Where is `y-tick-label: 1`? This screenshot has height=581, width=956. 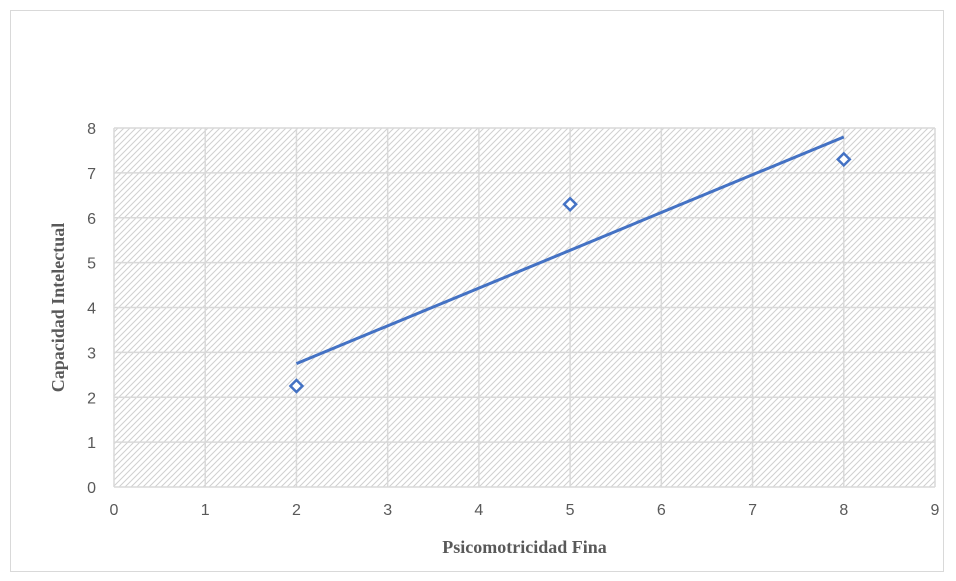 y-tick-label: 1 is located at coordinates (91, 443).